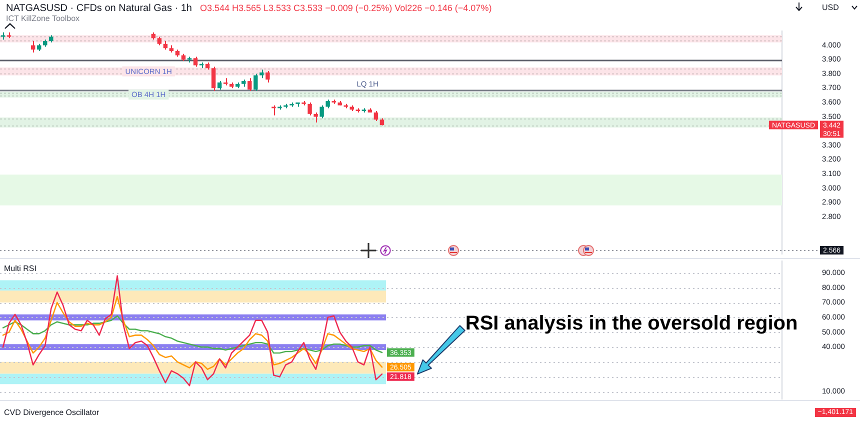 Image resolution: width=860 pixels, height=425 pixels. I want to click on y-axis-title: USD, so click(831, 7).